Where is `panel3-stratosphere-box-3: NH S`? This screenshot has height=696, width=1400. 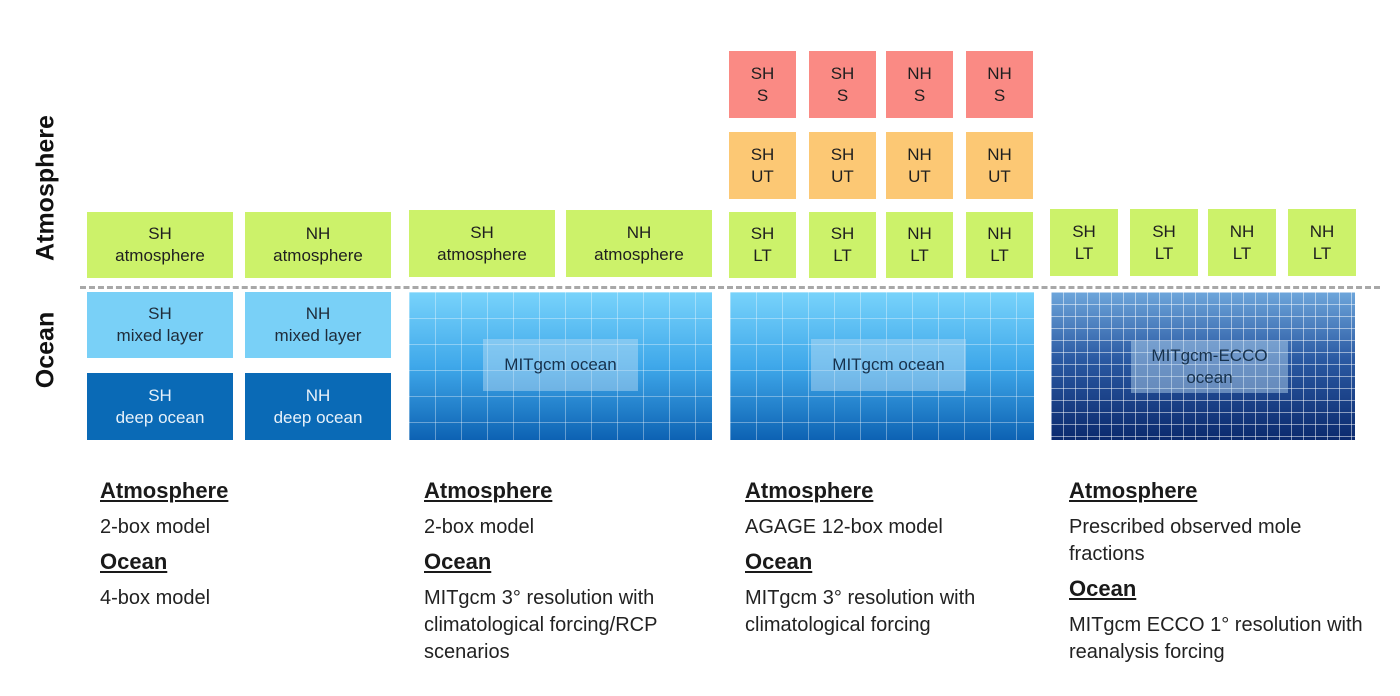 panel3-stratosphere-box-3: NH S is located at coordinates (919, 84).